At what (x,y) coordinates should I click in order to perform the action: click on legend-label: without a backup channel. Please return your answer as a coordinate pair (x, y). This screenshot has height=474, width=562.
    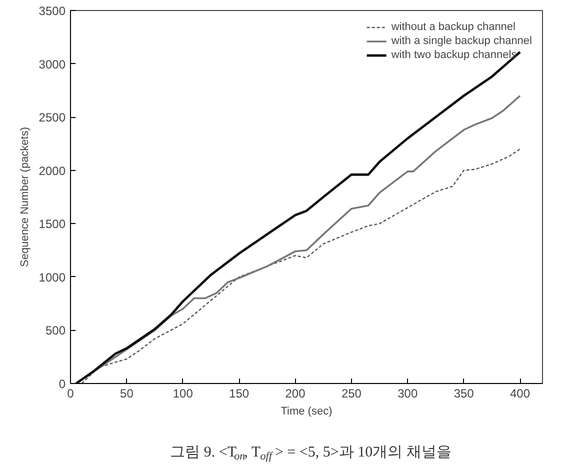
    Looking at the image, I should click on (453, 27).